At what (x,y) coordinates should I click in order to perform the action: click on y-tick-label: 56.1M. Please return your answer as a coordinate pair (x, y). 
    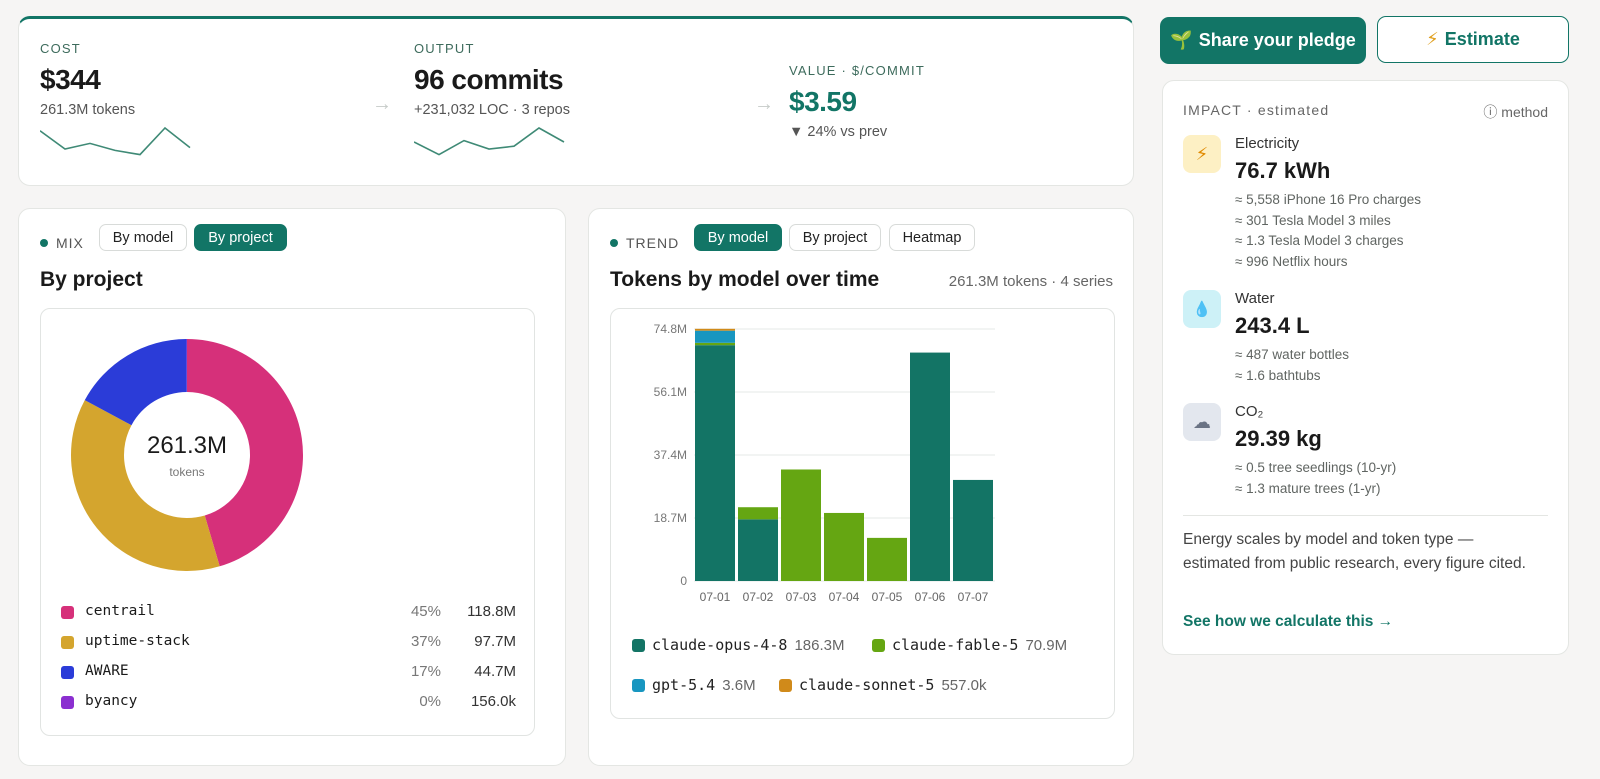
    Looking at the image, I should click on (670, 392).